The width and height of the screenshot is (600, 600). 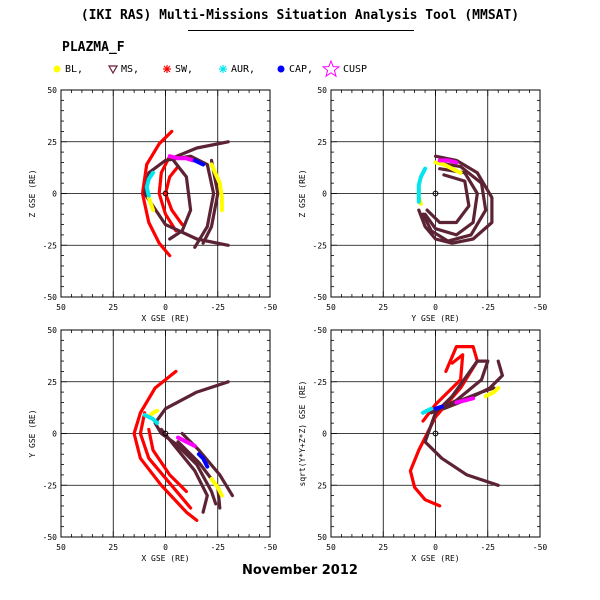 What do you see at coordinates (217, 69) in the screenshot?
I see `legend: BL, MS, SW, AUR, CAP, CUSP` at bounding box center [217, 69].